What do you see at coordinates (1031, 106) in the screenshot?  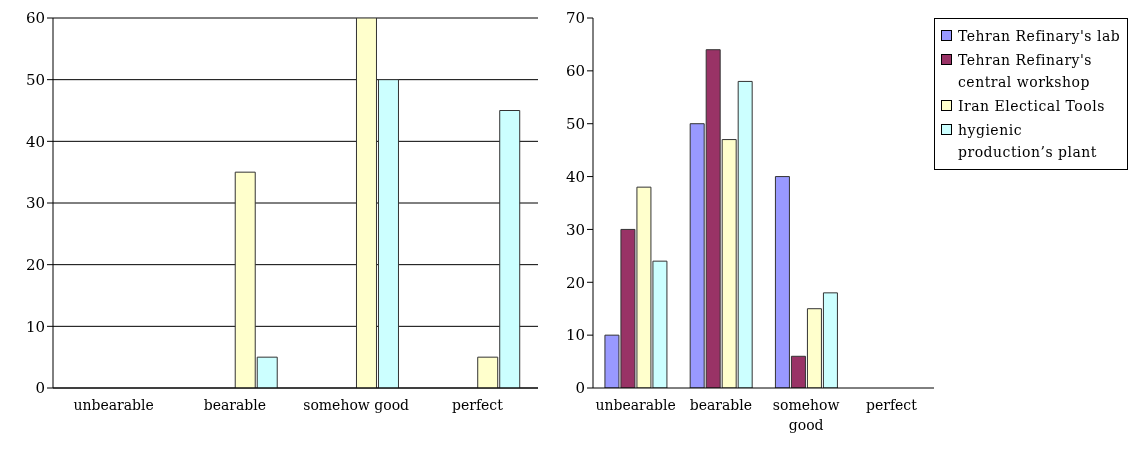 I see `legend-label: Iran Electical Tools` at bounding box center [1031, 106].